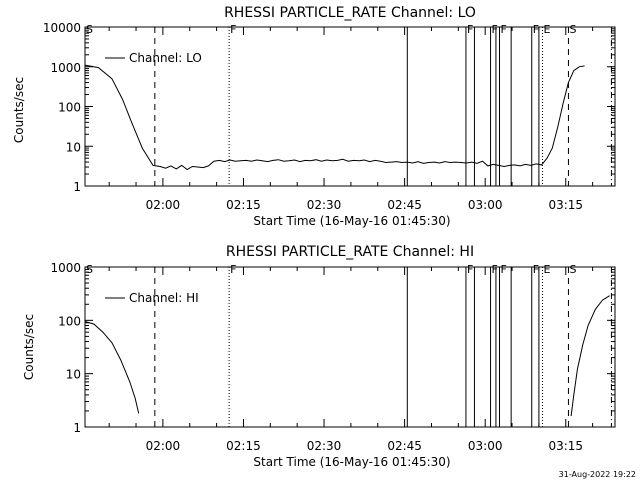 The width and height of the screenshot is (640, 480). Describe the element at coordinates (62, 28) in the screenshot. I see `y-tick-label: 10000` at that location.